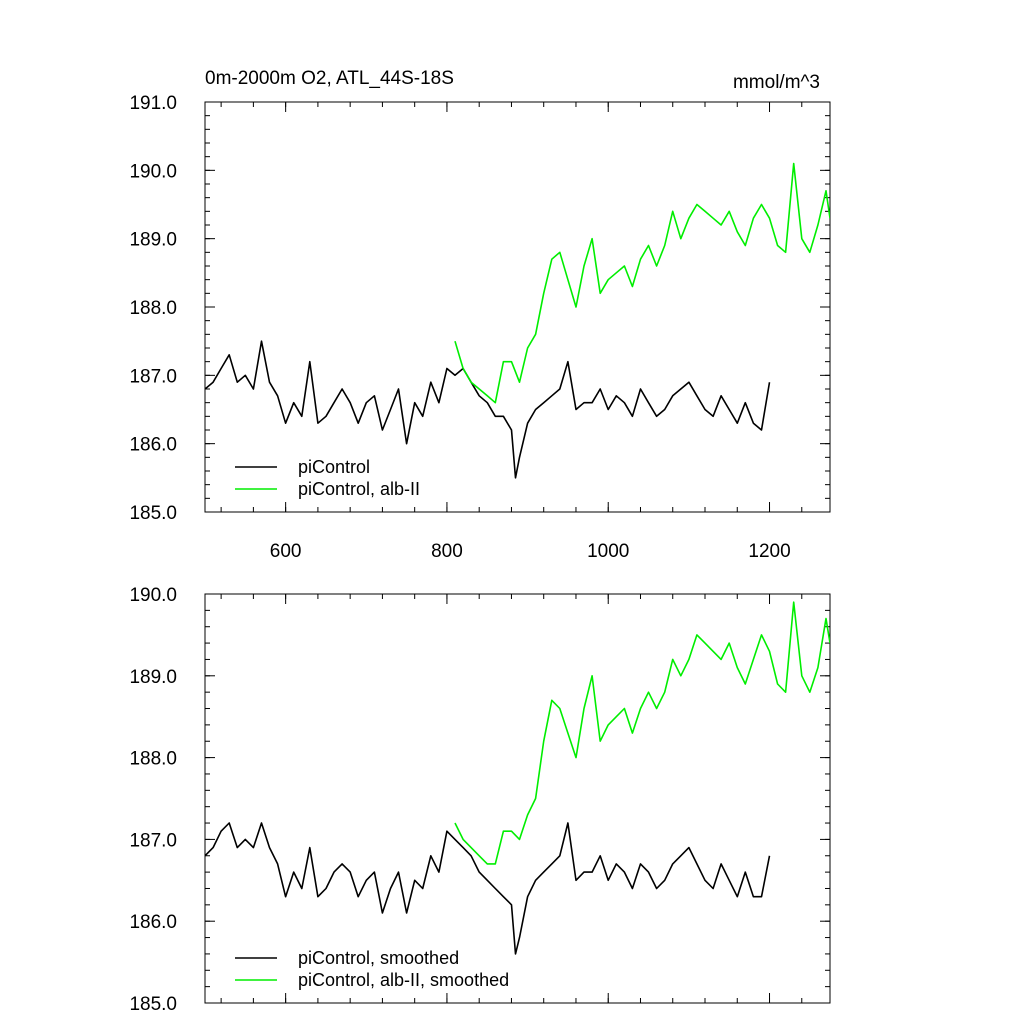 Image resolution: width=1024 pixels, height=1024 pixels. Describe the element at coordinates (359, 489) in the screenshot. I see `legend-label: piControl, alb-II` at that location.